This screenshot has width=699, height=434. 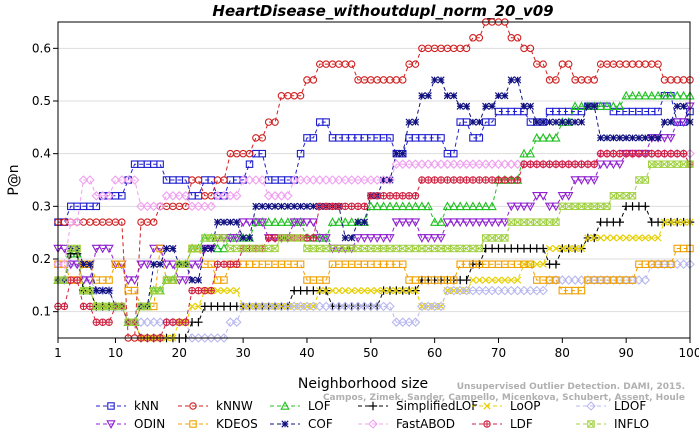 I want to click on y-axis-label: P@n, so click(x=14, y=179).